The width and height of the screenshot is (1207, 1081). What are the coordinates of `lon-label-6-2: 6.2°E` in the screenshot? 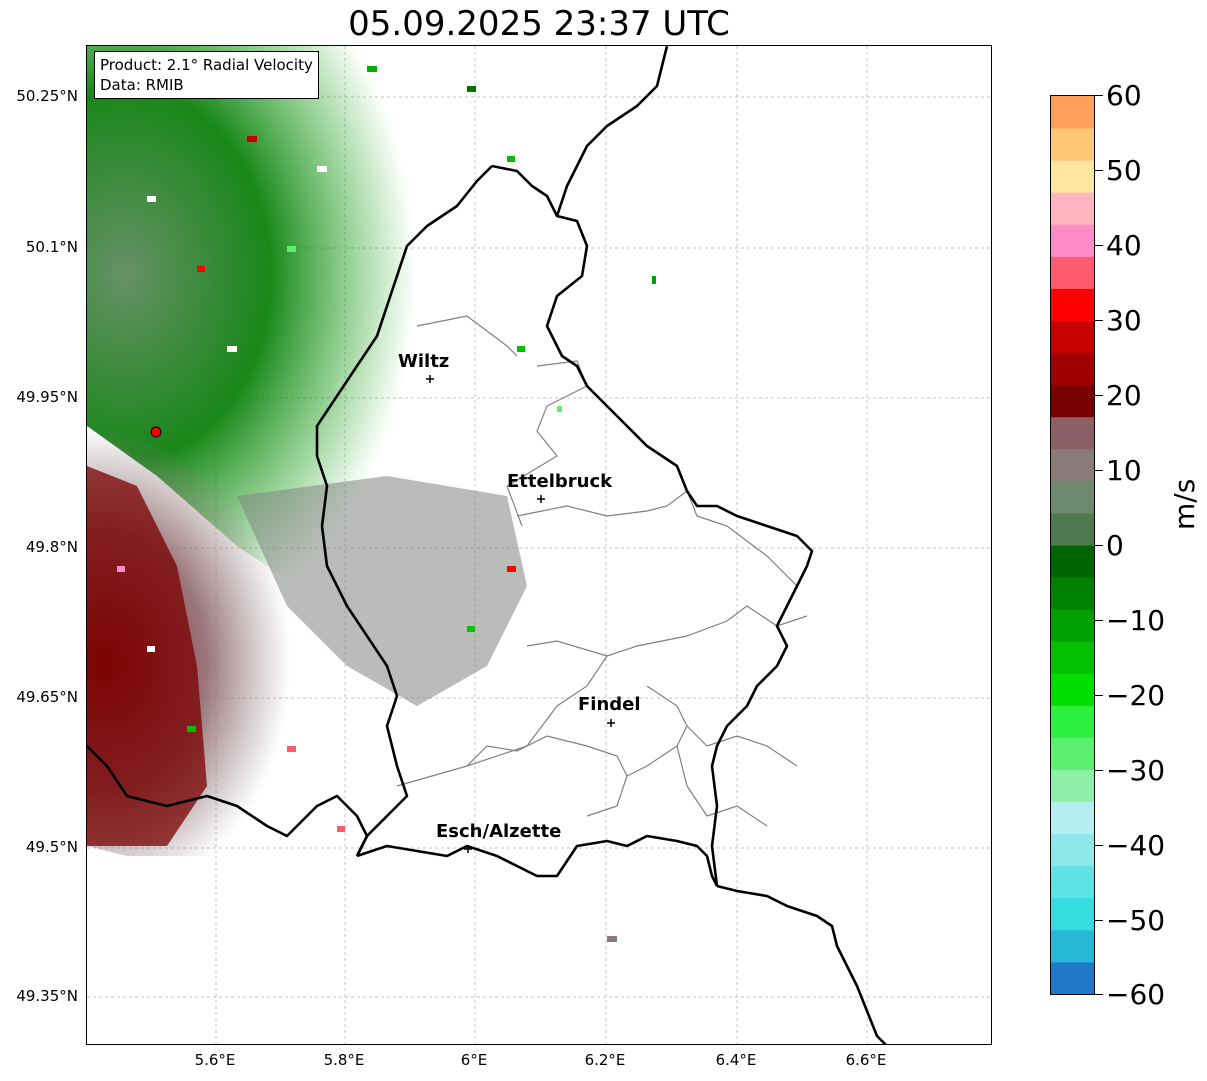 It's located at (605, 1060).